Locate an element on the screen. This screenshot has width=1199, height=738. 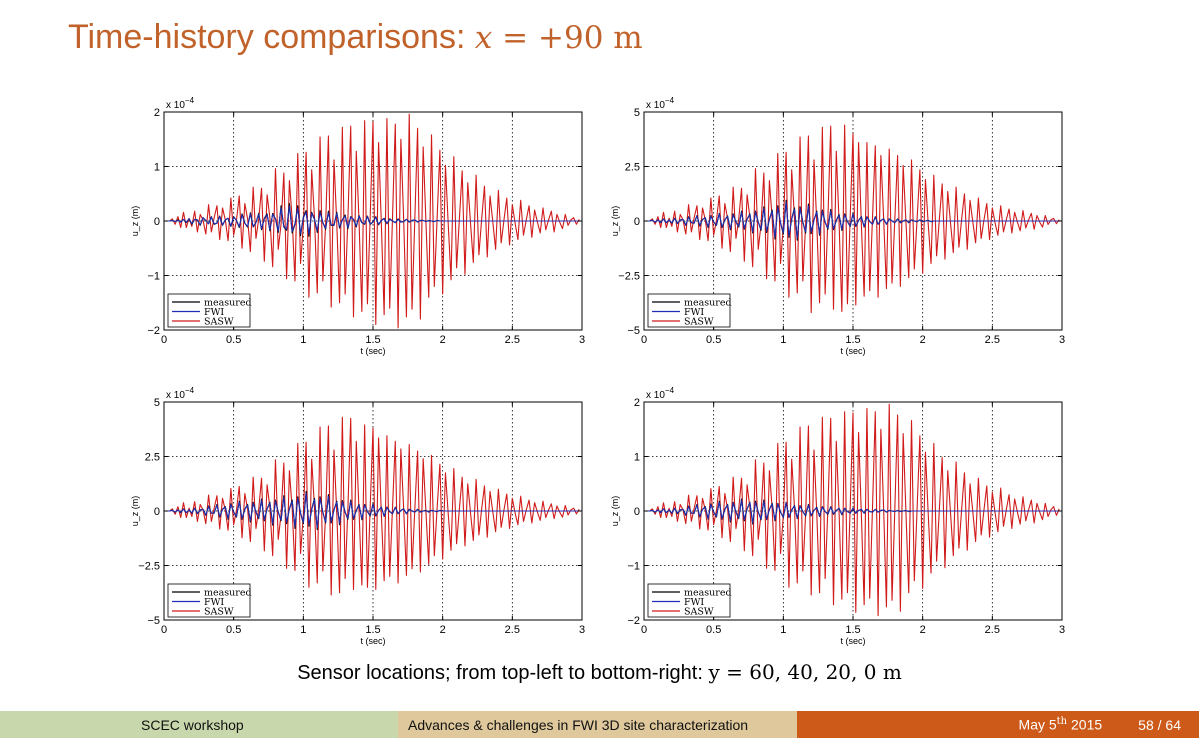
footer-date-sup: th is located at coordinates (1062, 722).